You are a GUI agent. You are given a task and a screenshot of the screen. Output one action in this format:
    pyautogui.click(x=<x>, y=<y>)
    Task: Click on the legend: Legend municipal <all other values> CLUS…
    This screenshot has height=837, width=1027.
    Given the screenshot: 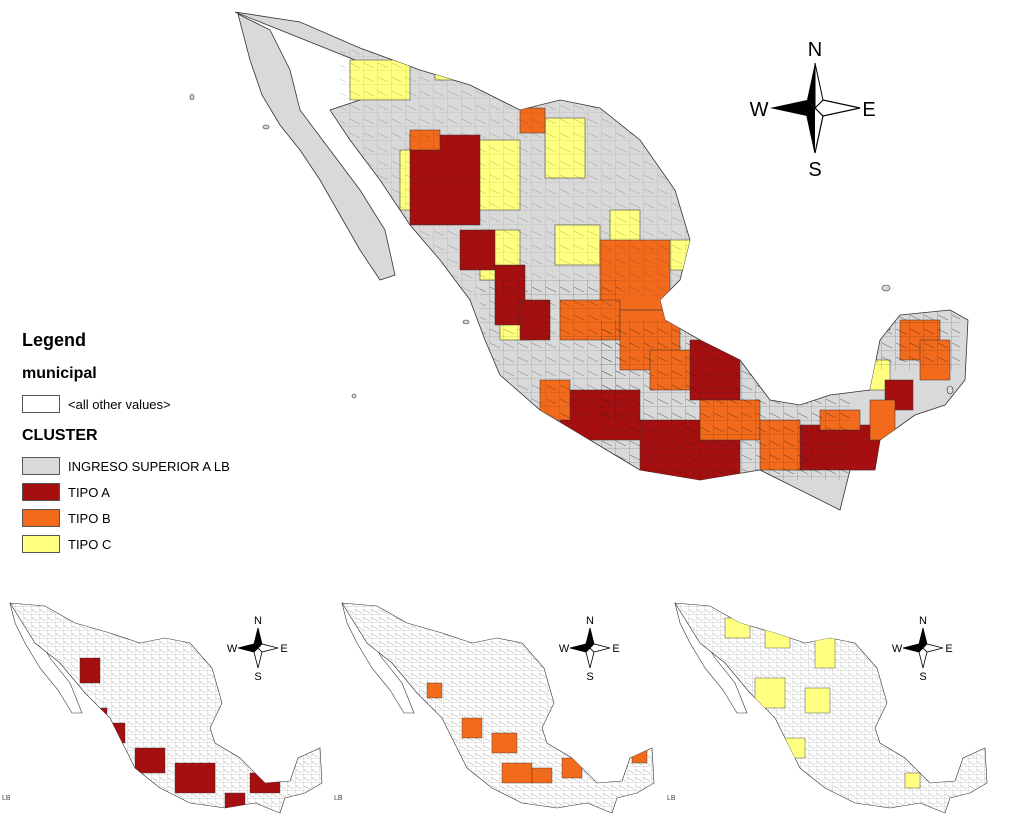 What is the action you would take?
    pyautogui.click(x=182, y=443)
    